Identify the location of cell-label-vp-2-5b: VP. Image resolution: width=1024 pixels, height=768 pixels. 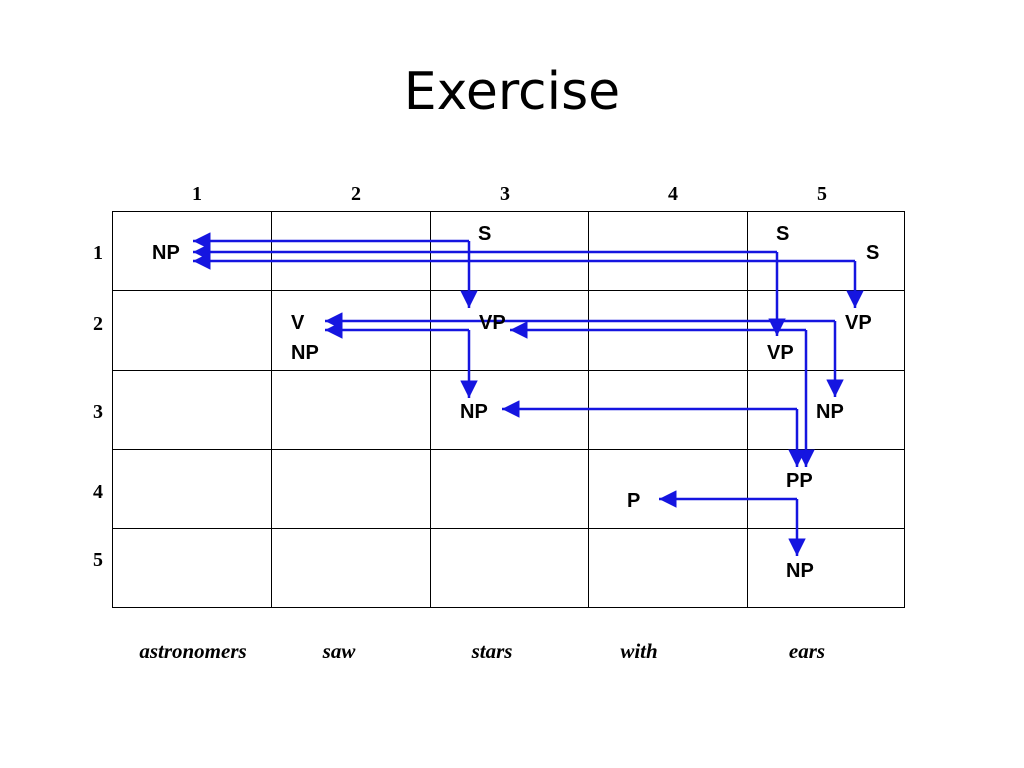
(858, 323).